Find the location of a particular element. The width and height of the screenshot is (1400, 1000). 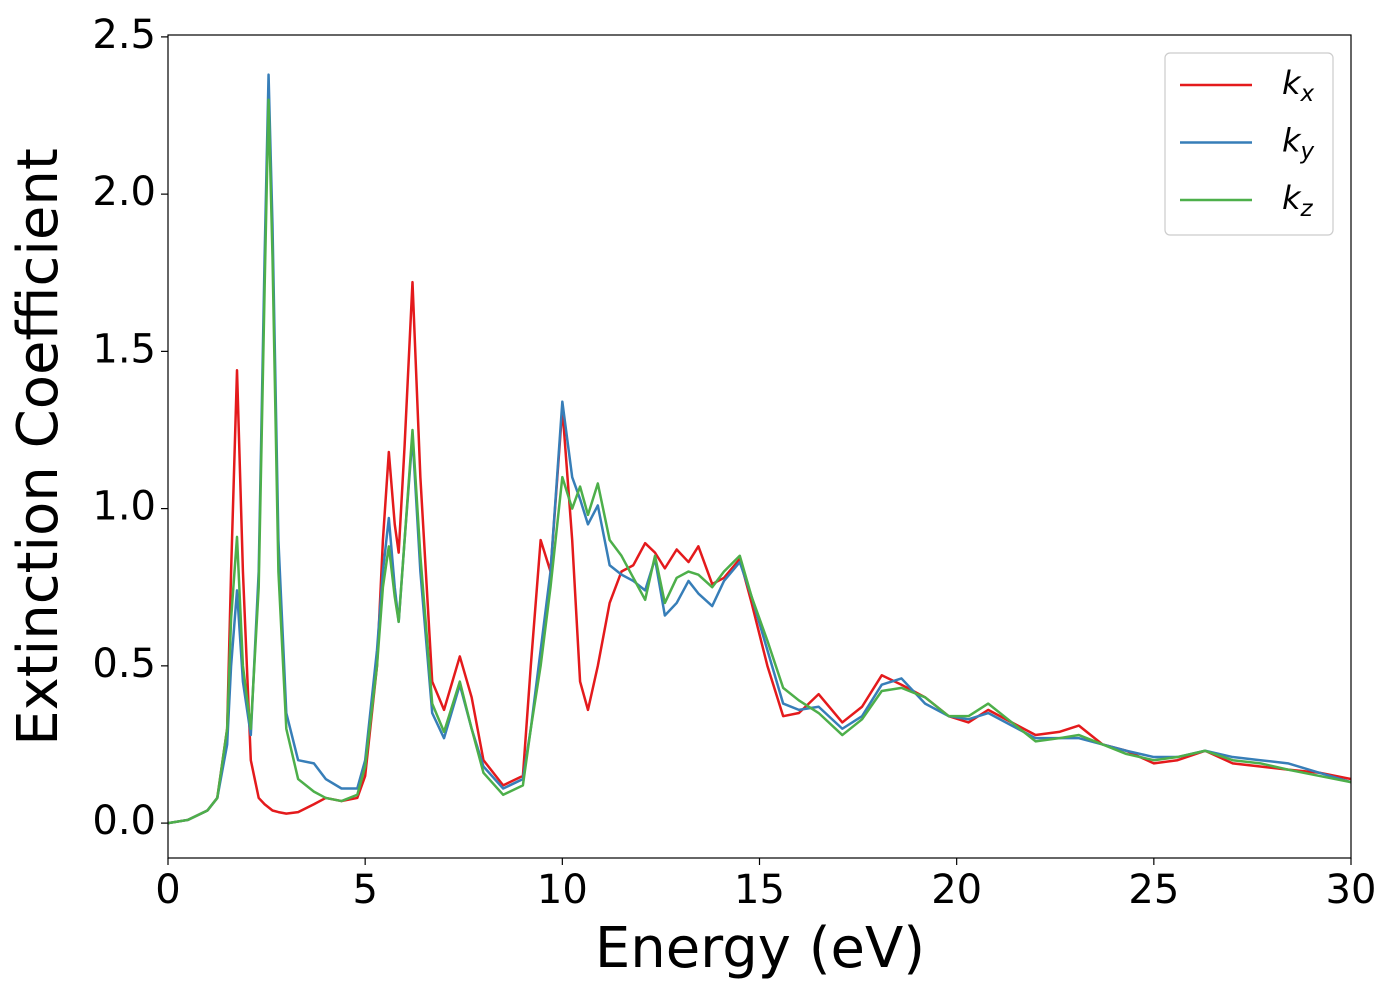

x-tick-label: 20 is located at coordinates (956, 890).